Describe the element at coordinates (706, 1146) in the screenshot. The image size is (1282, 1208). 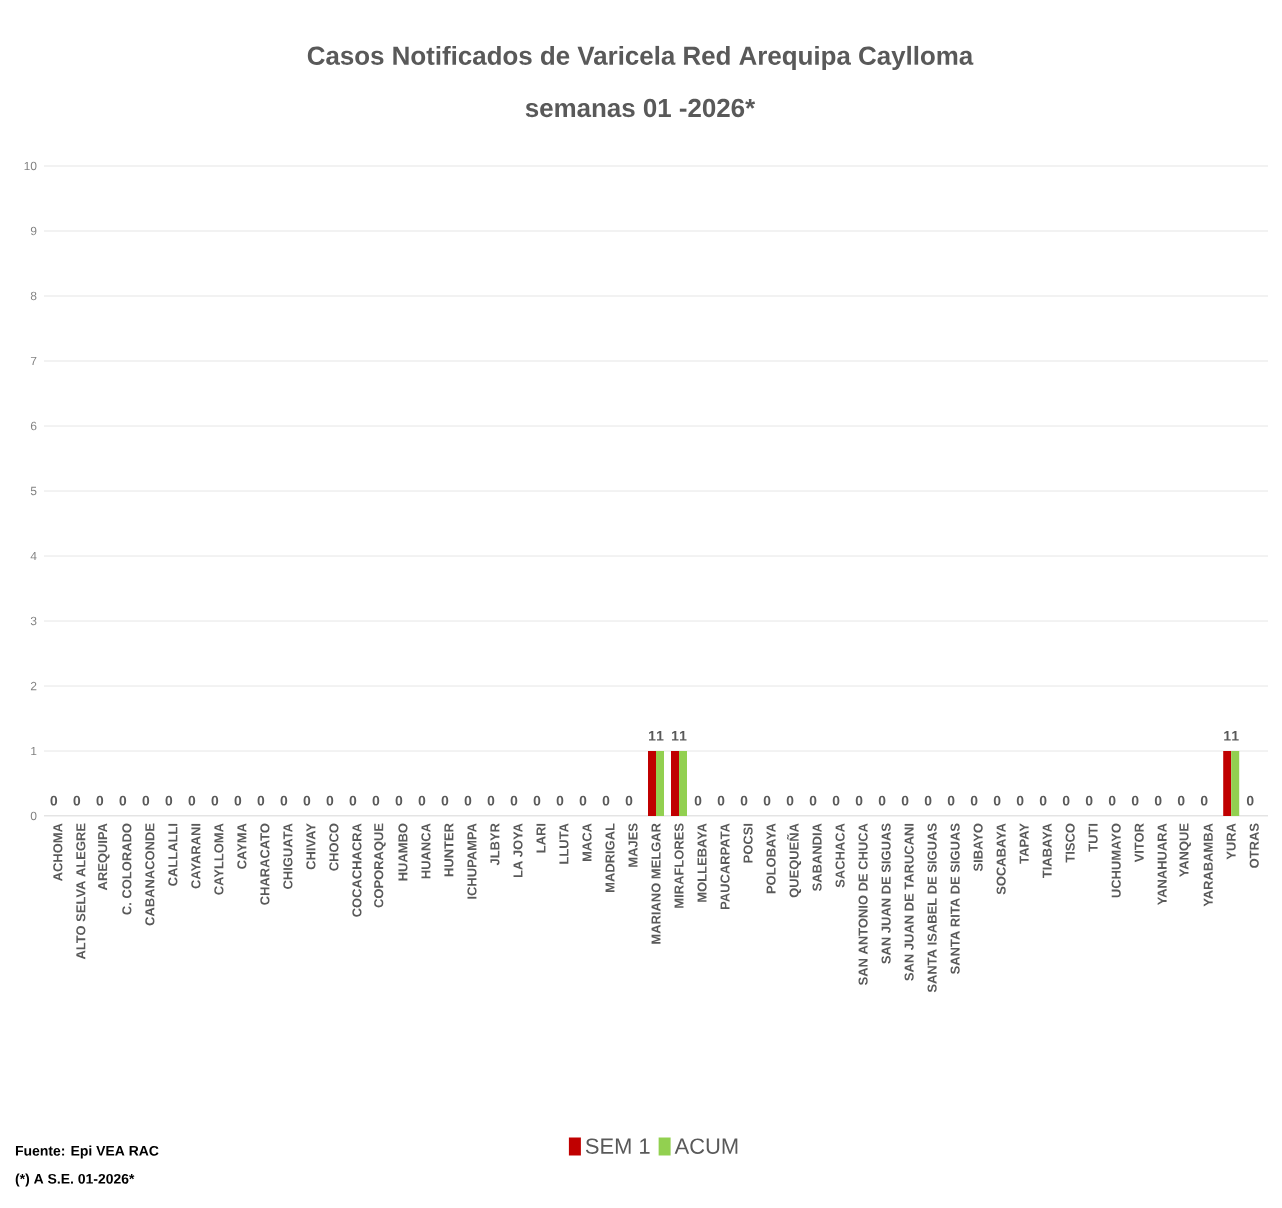
I see `legend-label: ACUM` at that location.